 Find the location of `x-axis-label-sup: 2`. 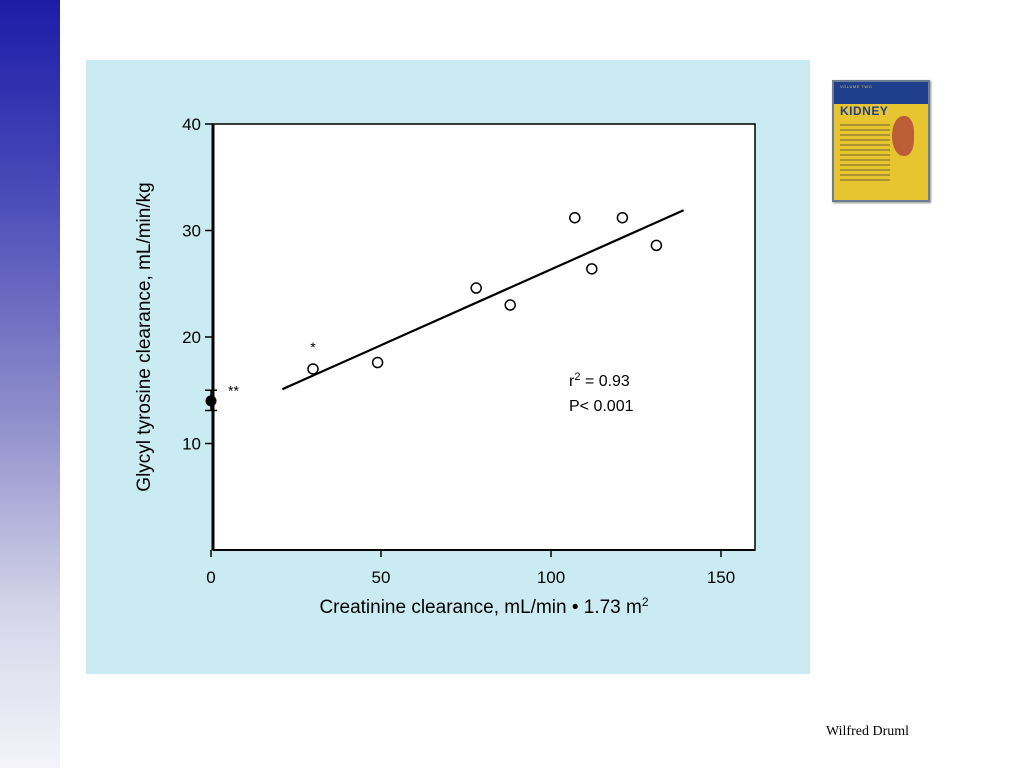

x-axis-label-sup: 2 is located at coordinates (645, 602).